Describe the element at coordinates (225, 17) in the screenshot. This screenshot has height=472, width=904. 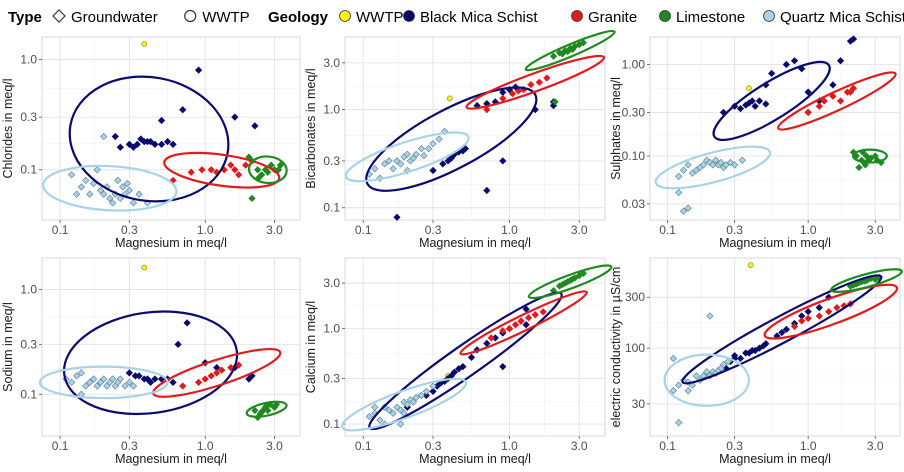
I see `legend-type-label: WWTP` at that location.